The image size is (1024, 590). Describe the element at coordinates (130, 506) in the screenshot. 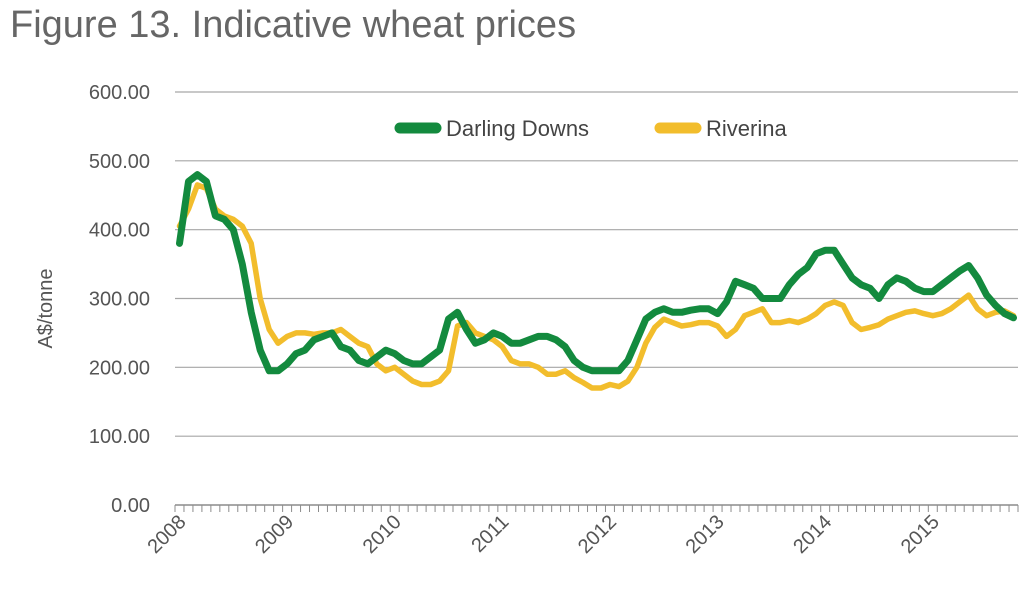

I see `y-tick-label: 0.00` at that location.